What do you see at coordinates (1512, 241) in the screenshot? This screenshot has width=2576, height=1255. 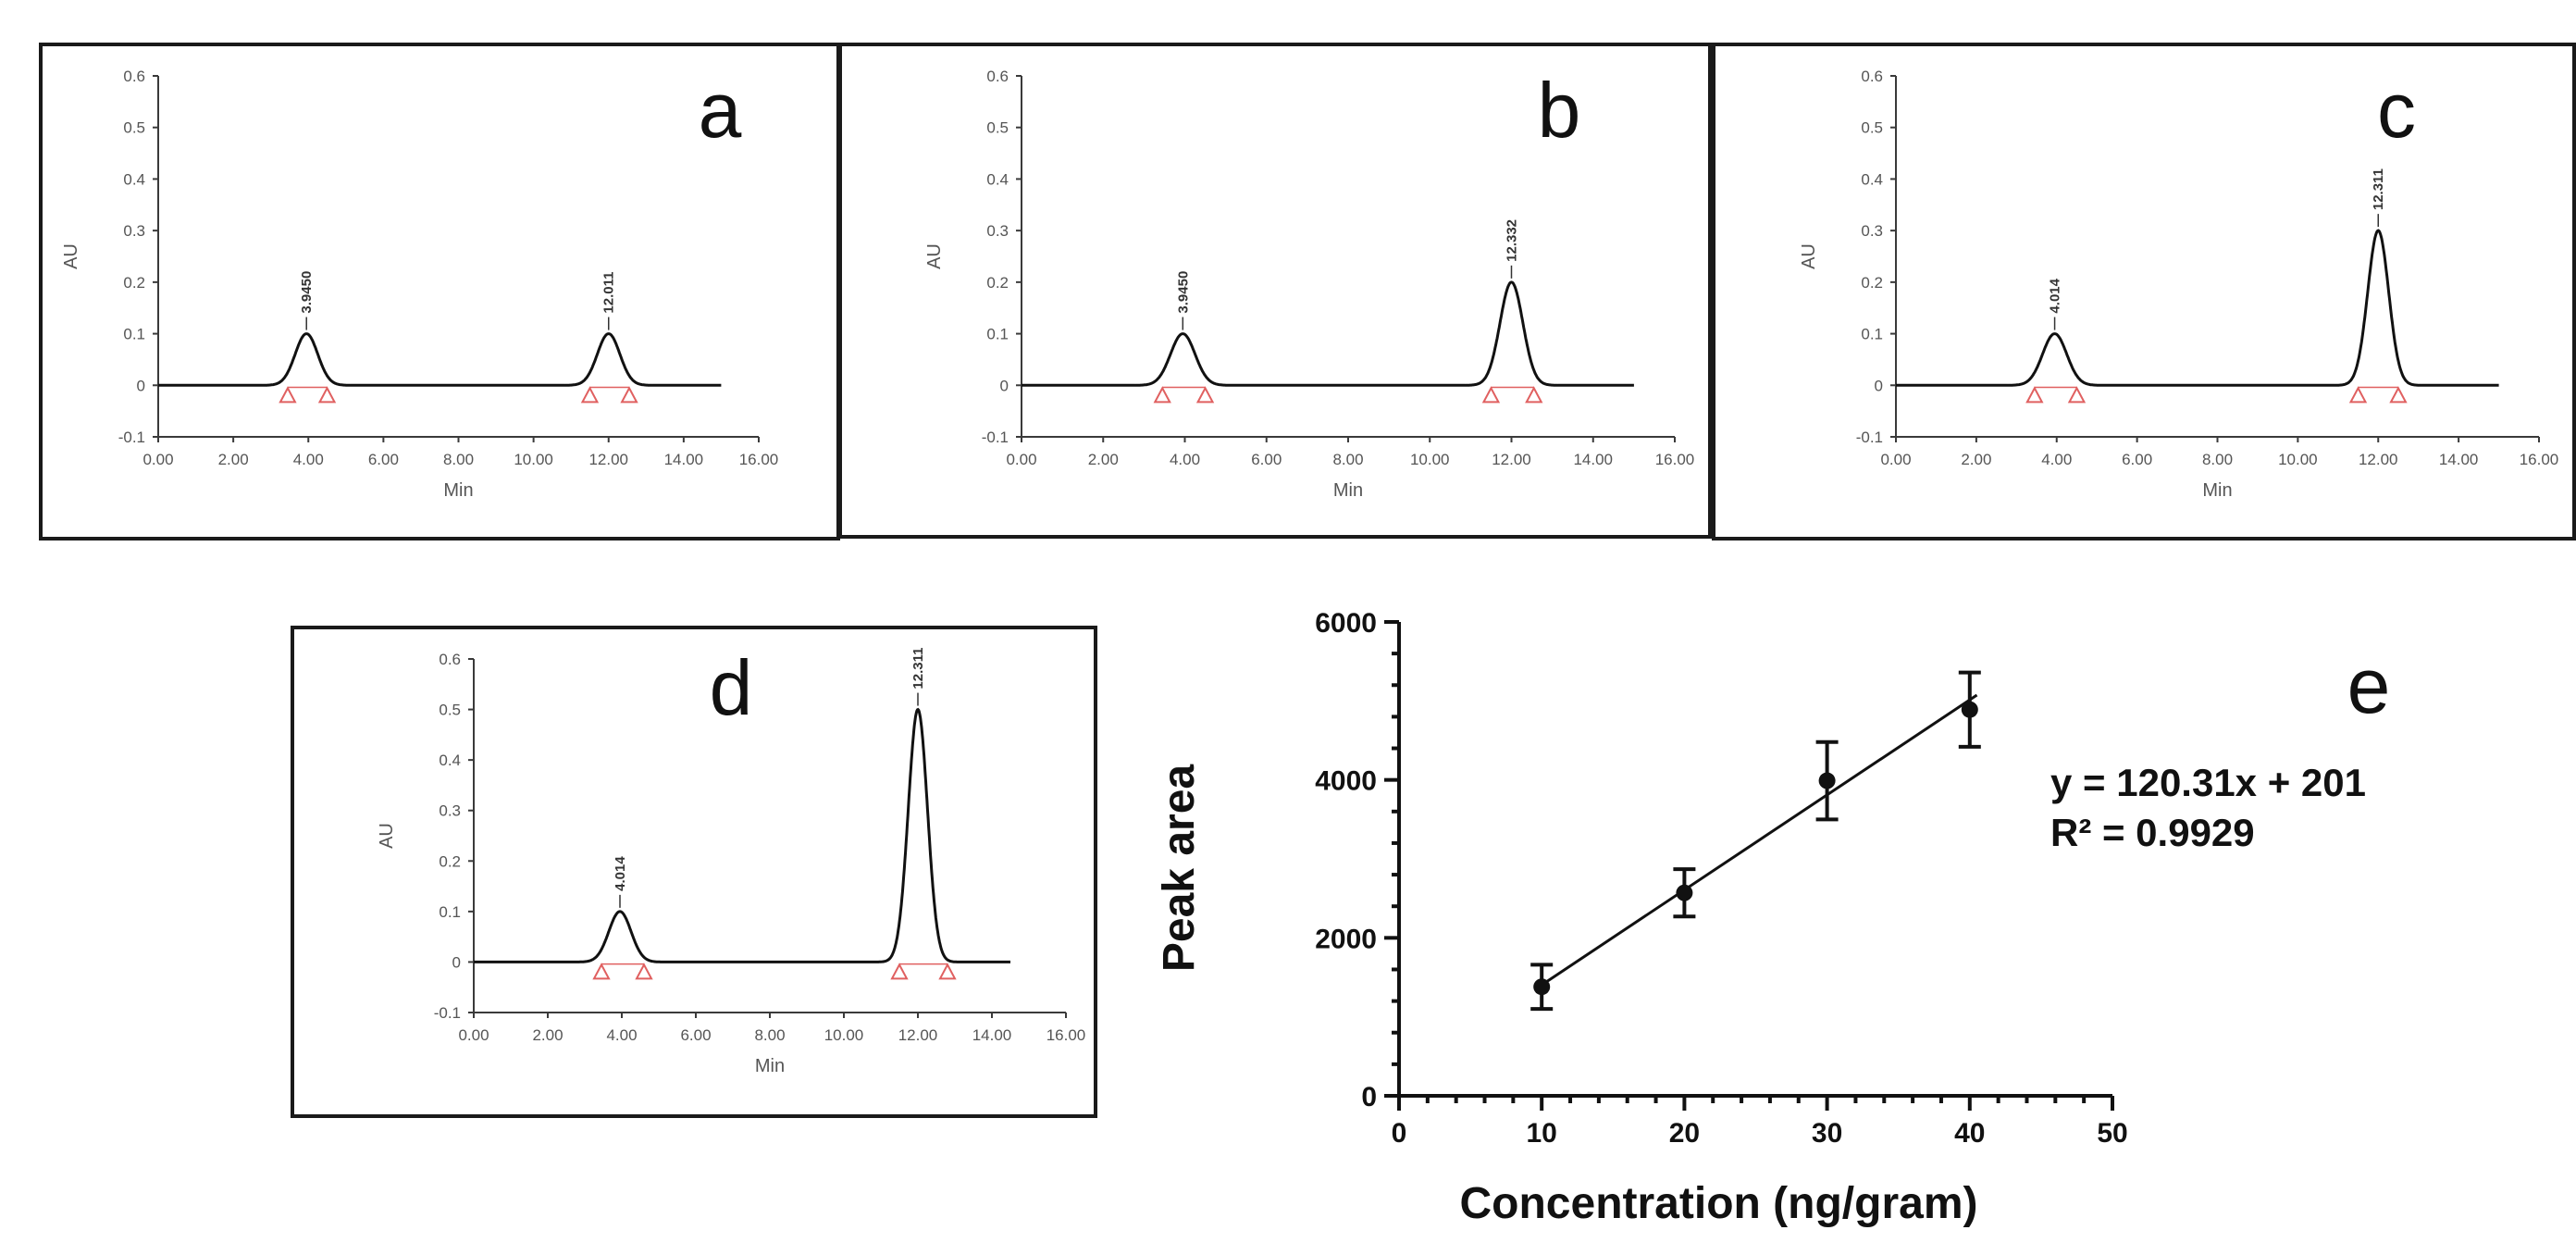 I see `peak-label: 12.332` at bounding box center [1512, 241].